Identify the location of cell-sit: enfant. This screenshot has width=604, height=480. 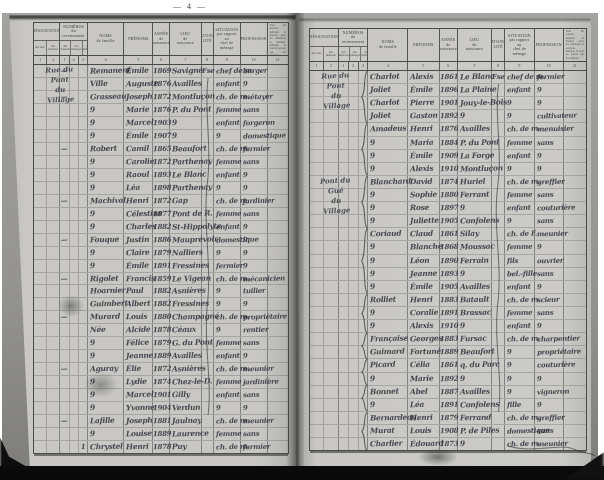
(520, 90).